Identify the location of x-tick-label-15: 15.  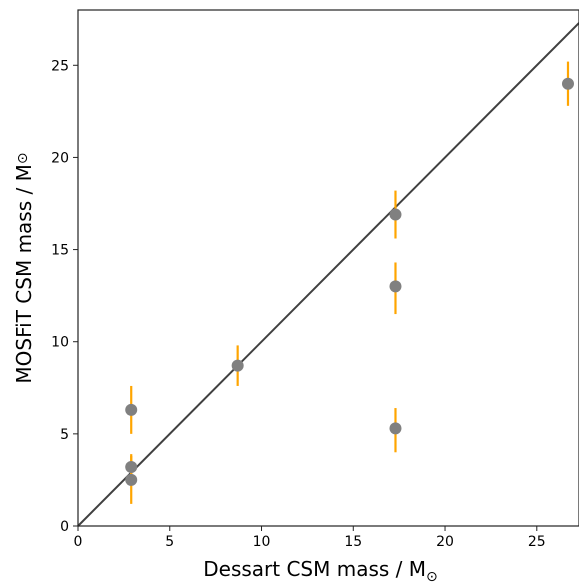
(353, 542).